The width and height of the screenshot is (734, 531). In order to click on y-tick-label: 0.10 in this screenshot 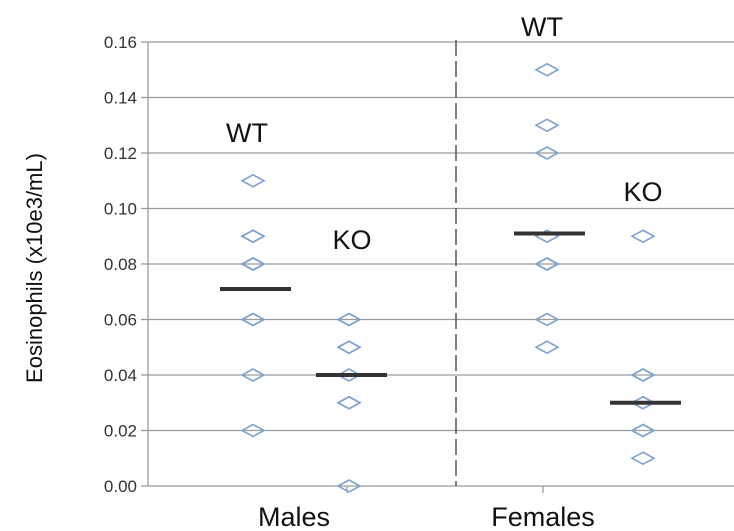, I will do `click(120, 209)`.